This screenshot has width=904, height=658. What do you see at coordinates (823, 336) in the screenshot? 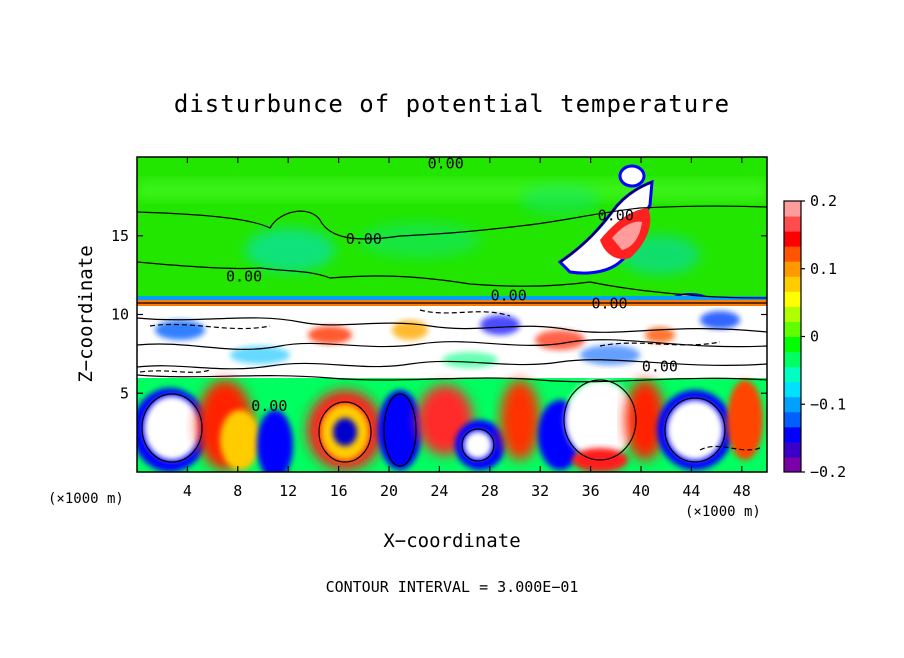
I see `colorbar-ticks: 0.2 0.1 0 −0.1 −0.2` at bounding box center [823, 336].